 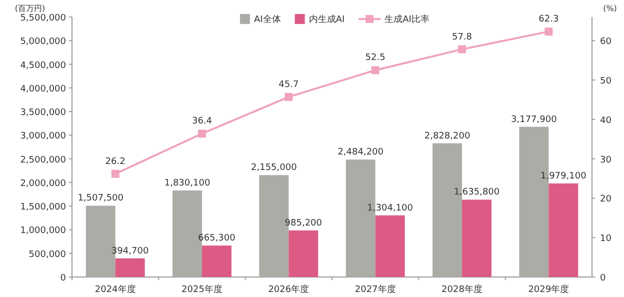 What do you see at coordinates (606, 160) in the screenshot?
I see `y2-tick-label: 30` at bounding box center [606, 160].